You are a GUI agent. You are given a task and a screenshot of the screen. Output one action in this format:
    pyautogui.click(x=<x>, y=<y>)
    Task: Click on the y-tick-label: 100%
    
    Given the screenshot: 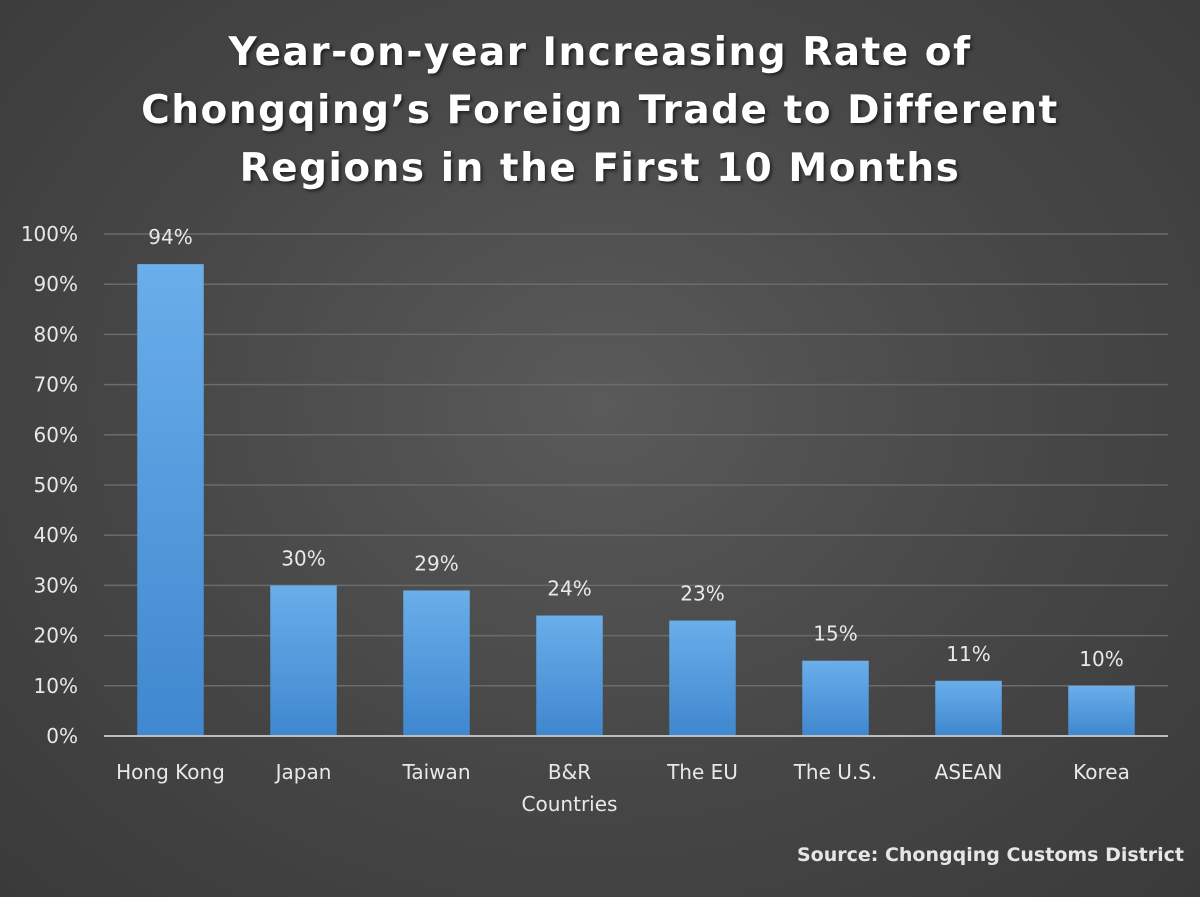 What is the action you would take?
    pyautogui.click(x=49, y=234)
    